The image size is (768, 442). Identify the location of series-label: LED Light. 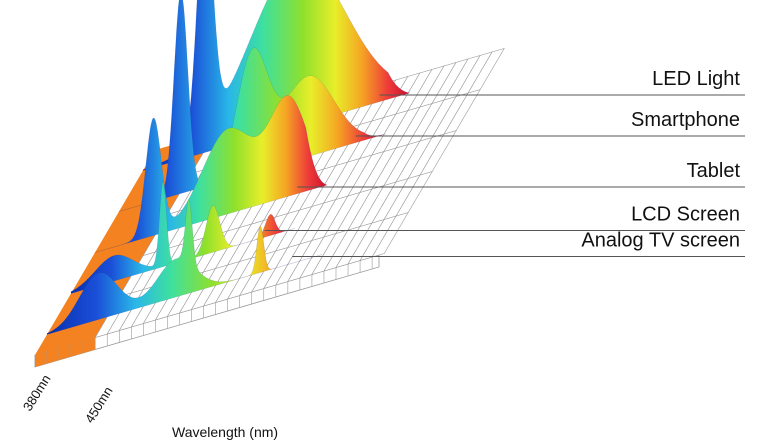
(696, 79).